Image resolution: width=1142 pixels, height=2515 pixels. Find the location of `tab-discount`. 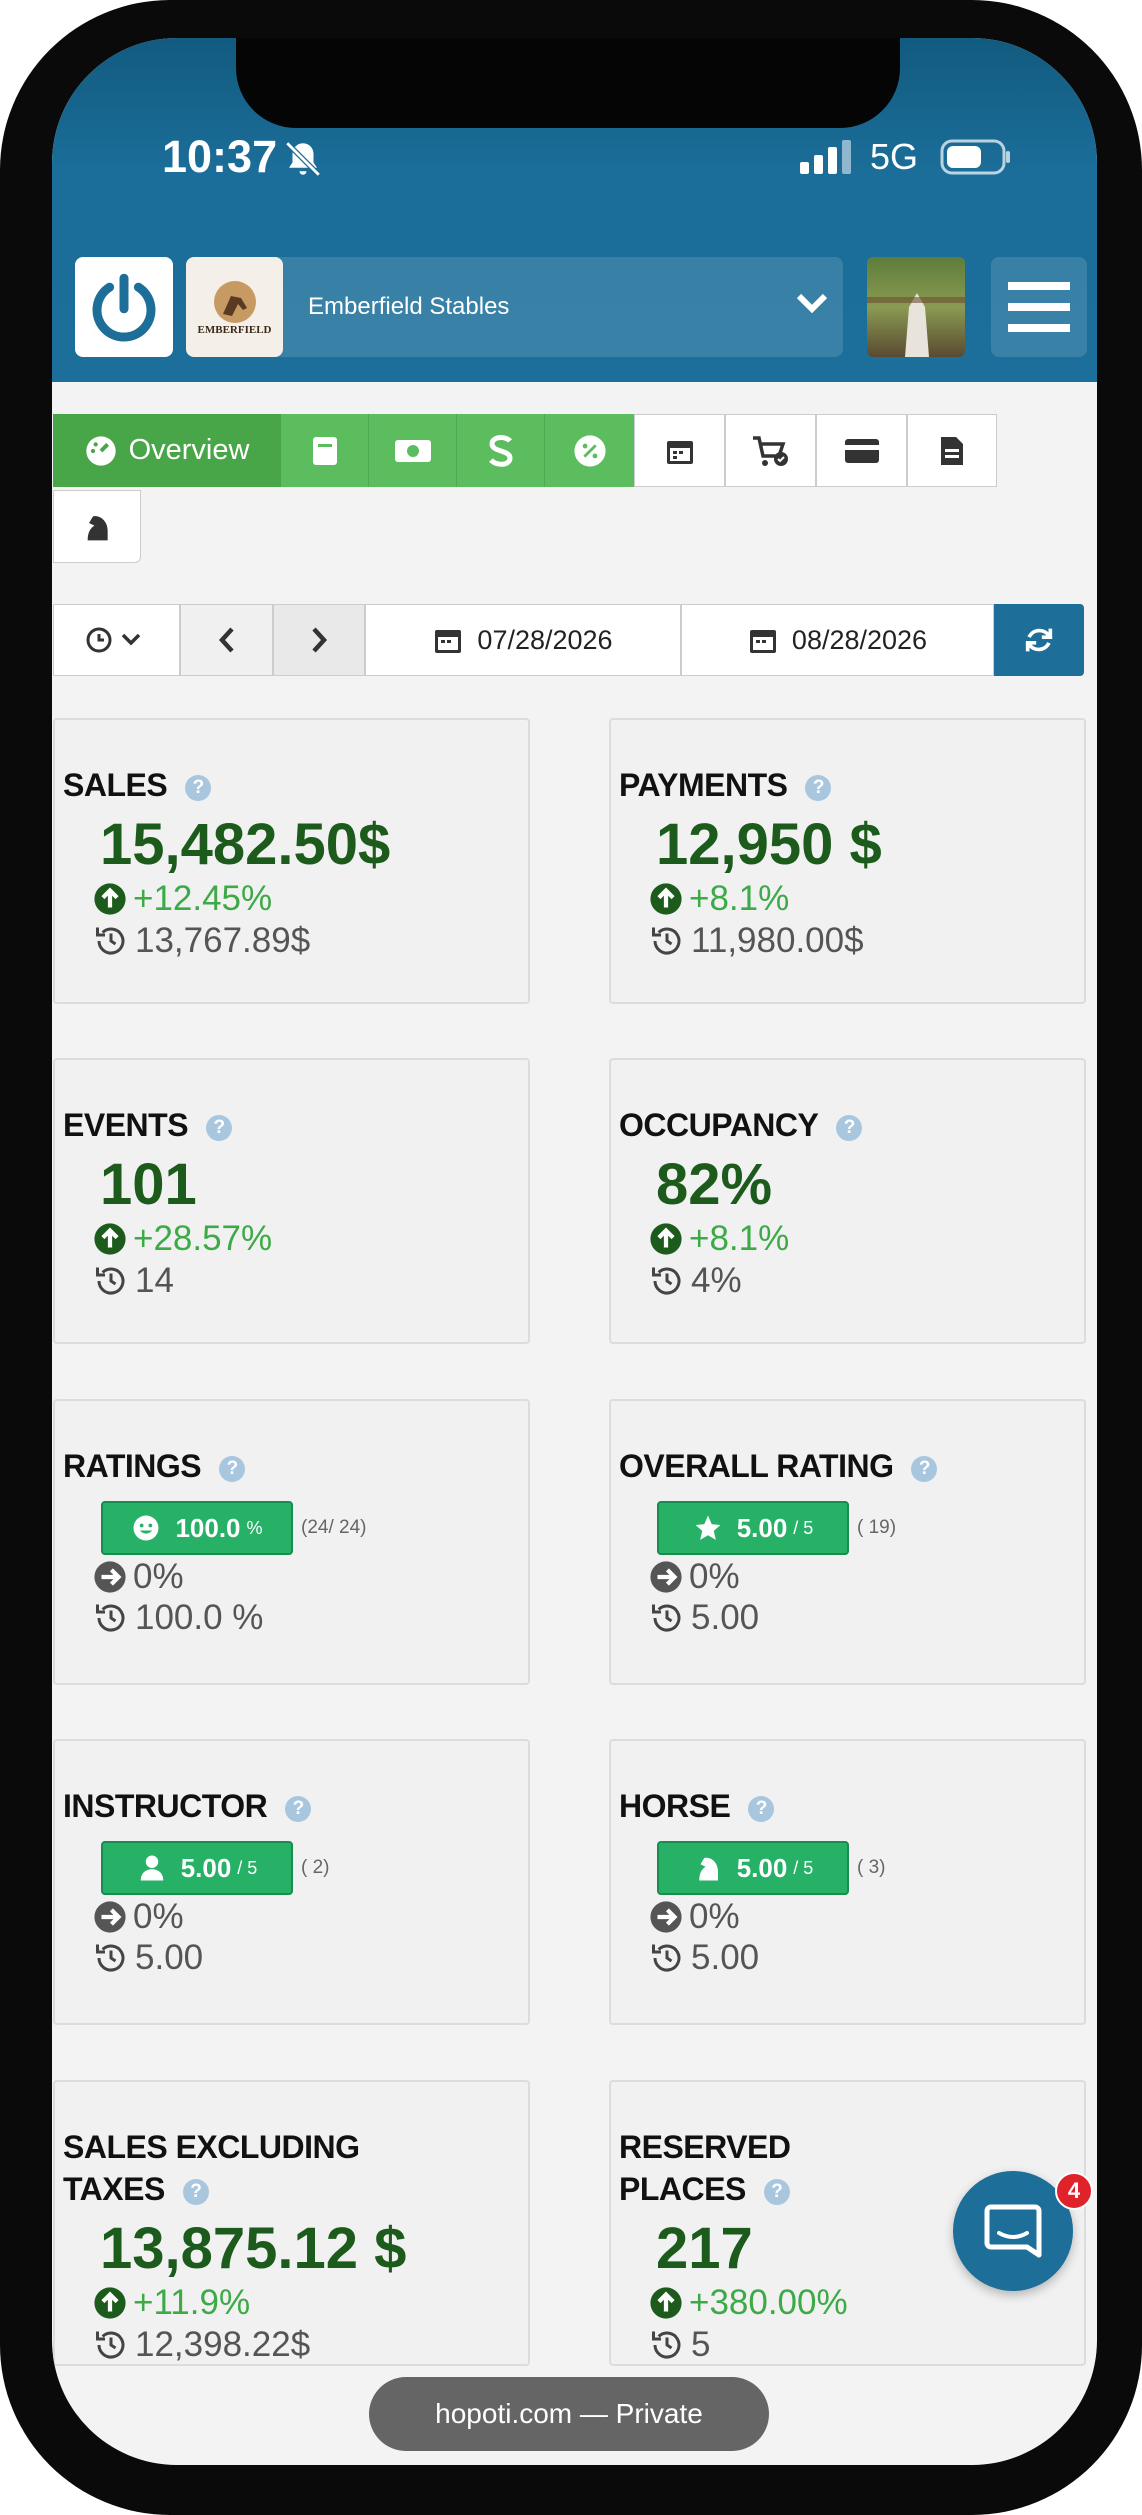

tab-discount is located at coordinates (589, 450).